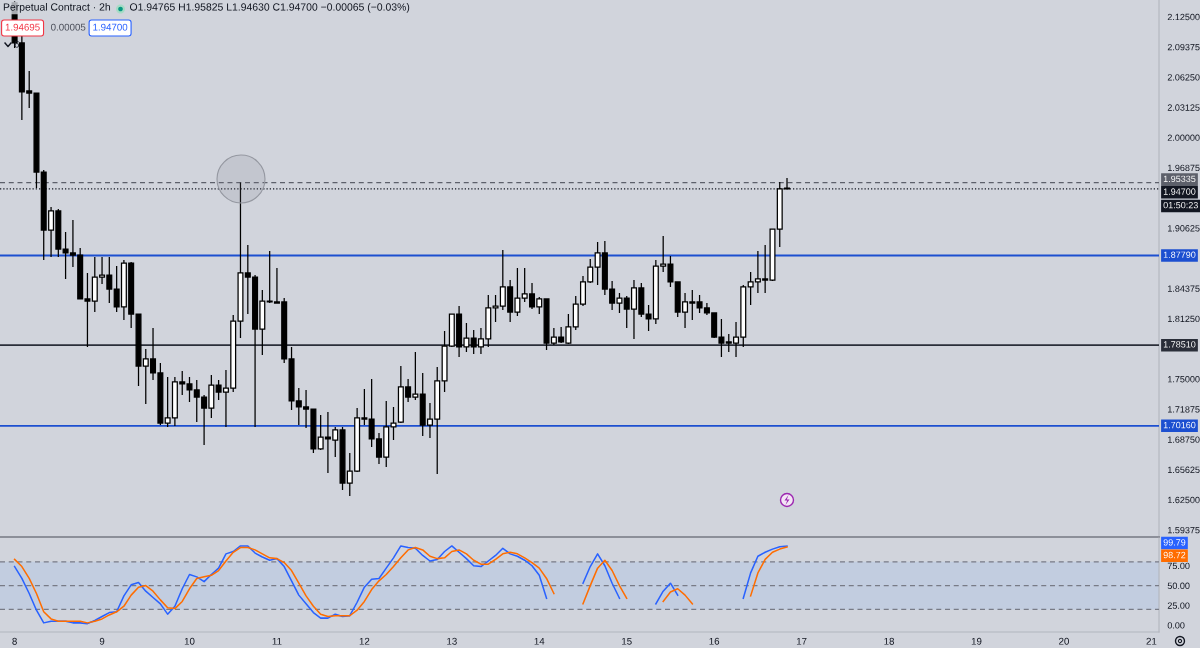 This screenshot has width=1200, height=648. I want to click on annotation: O1.94765 H1.95825 L1.94630 C1.94700 −0.00065 (−0.03%), so click(269, 8).